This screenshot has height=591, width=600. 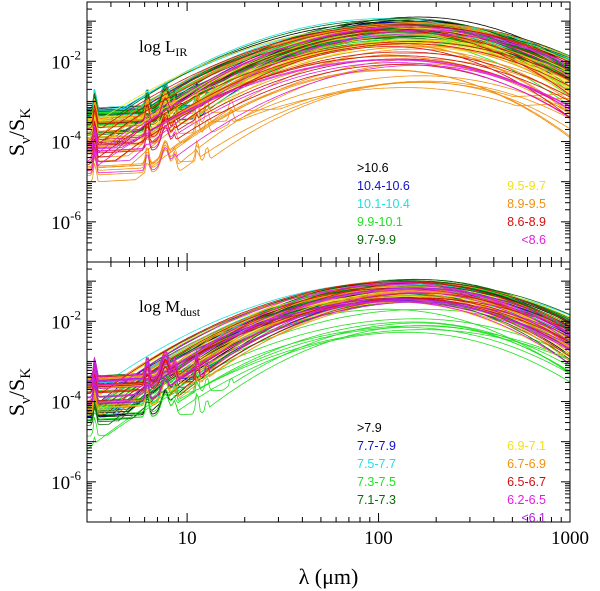 What do you see at coordinates (526, 204) in the screenshot?
I see `legend-entry: 8.9-9.5` at bounding box center [526, 204].